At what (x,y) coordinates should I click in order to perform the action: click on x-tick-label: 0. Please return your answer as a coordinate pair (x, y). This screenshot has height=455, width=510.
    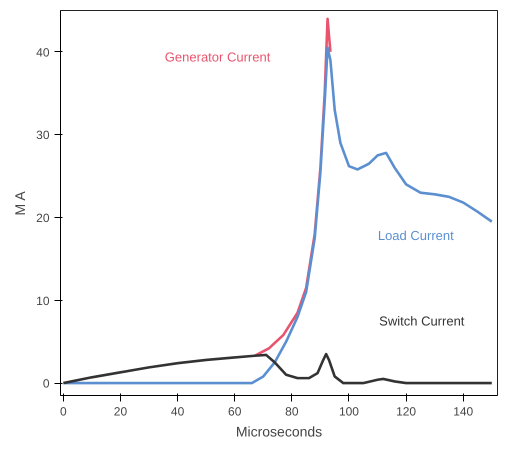
    Looking at the image, I should click on (64, 411).